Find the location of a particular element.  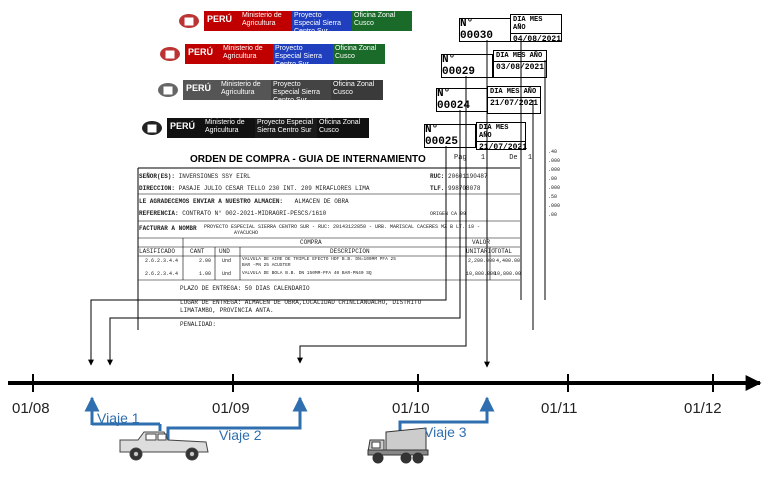

date-box-00029: DIA MES AÑO 03/08/2021 is located at coordinates (520, 64).